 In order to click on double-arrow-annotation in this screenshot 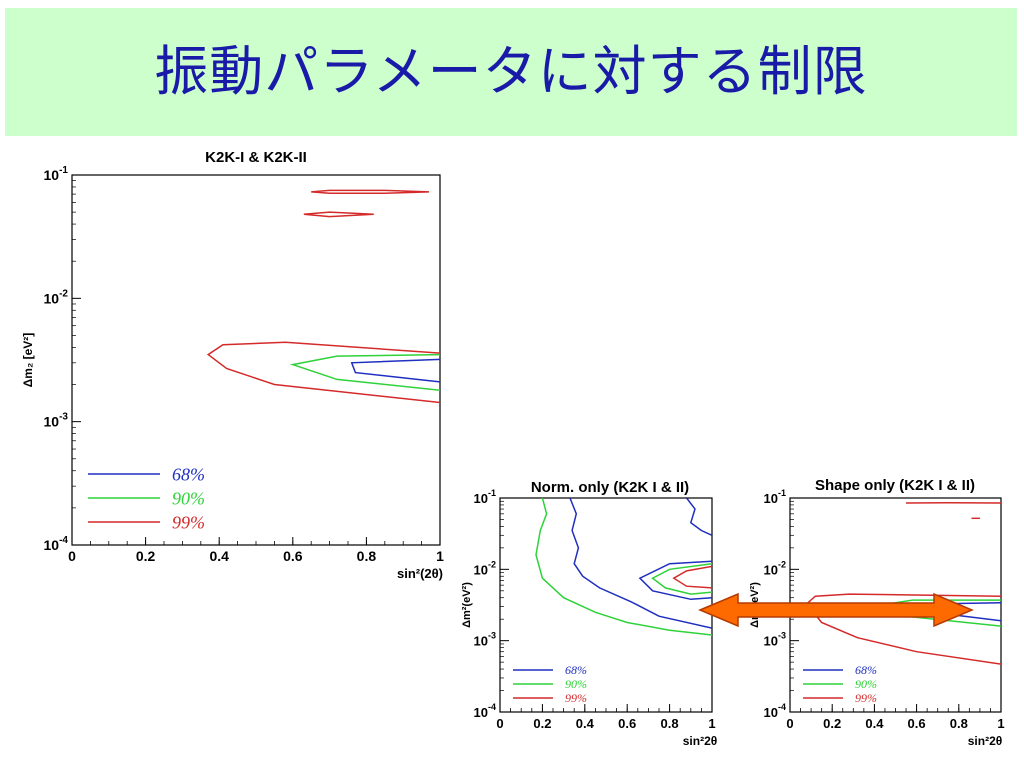, I will do `click(836, 610)`.